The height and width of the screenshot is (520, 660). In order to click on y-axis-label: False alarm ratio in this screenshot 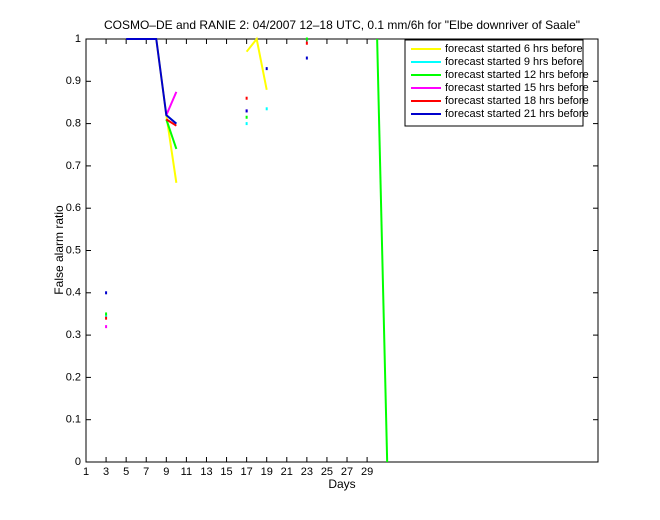, I will do `click(59, 250)`.